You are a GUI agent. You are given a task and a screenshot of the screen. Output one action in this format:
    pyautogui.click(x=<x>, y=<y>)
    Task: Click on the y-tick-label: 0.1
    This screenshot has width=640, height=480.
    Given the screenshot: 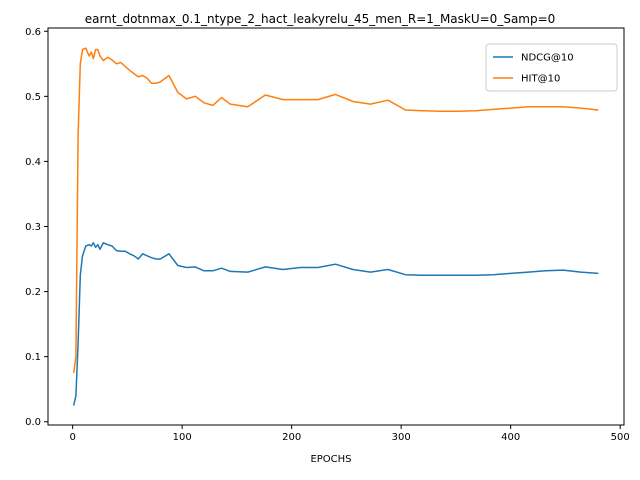 What is the action you would take?
    pyautogui.click(x=33, y=357)
    